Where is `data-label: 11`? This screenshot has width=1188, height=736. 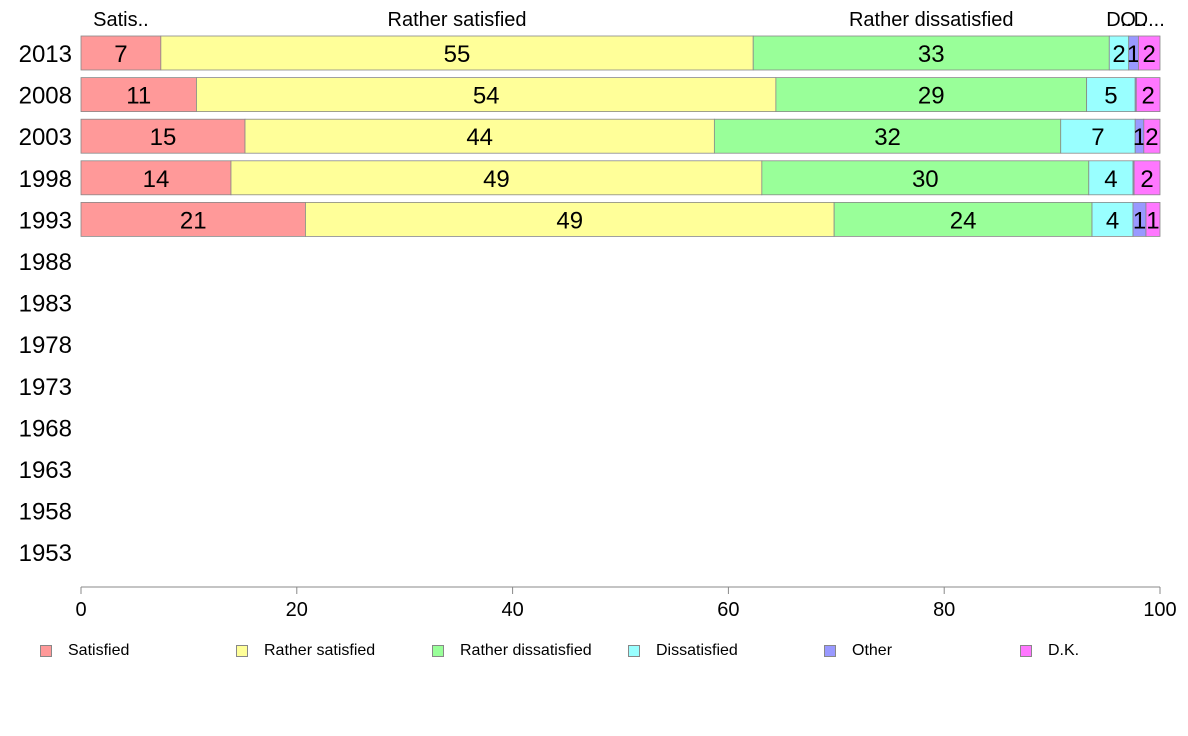
data-label: 11 is located at coordinates (138, 96).